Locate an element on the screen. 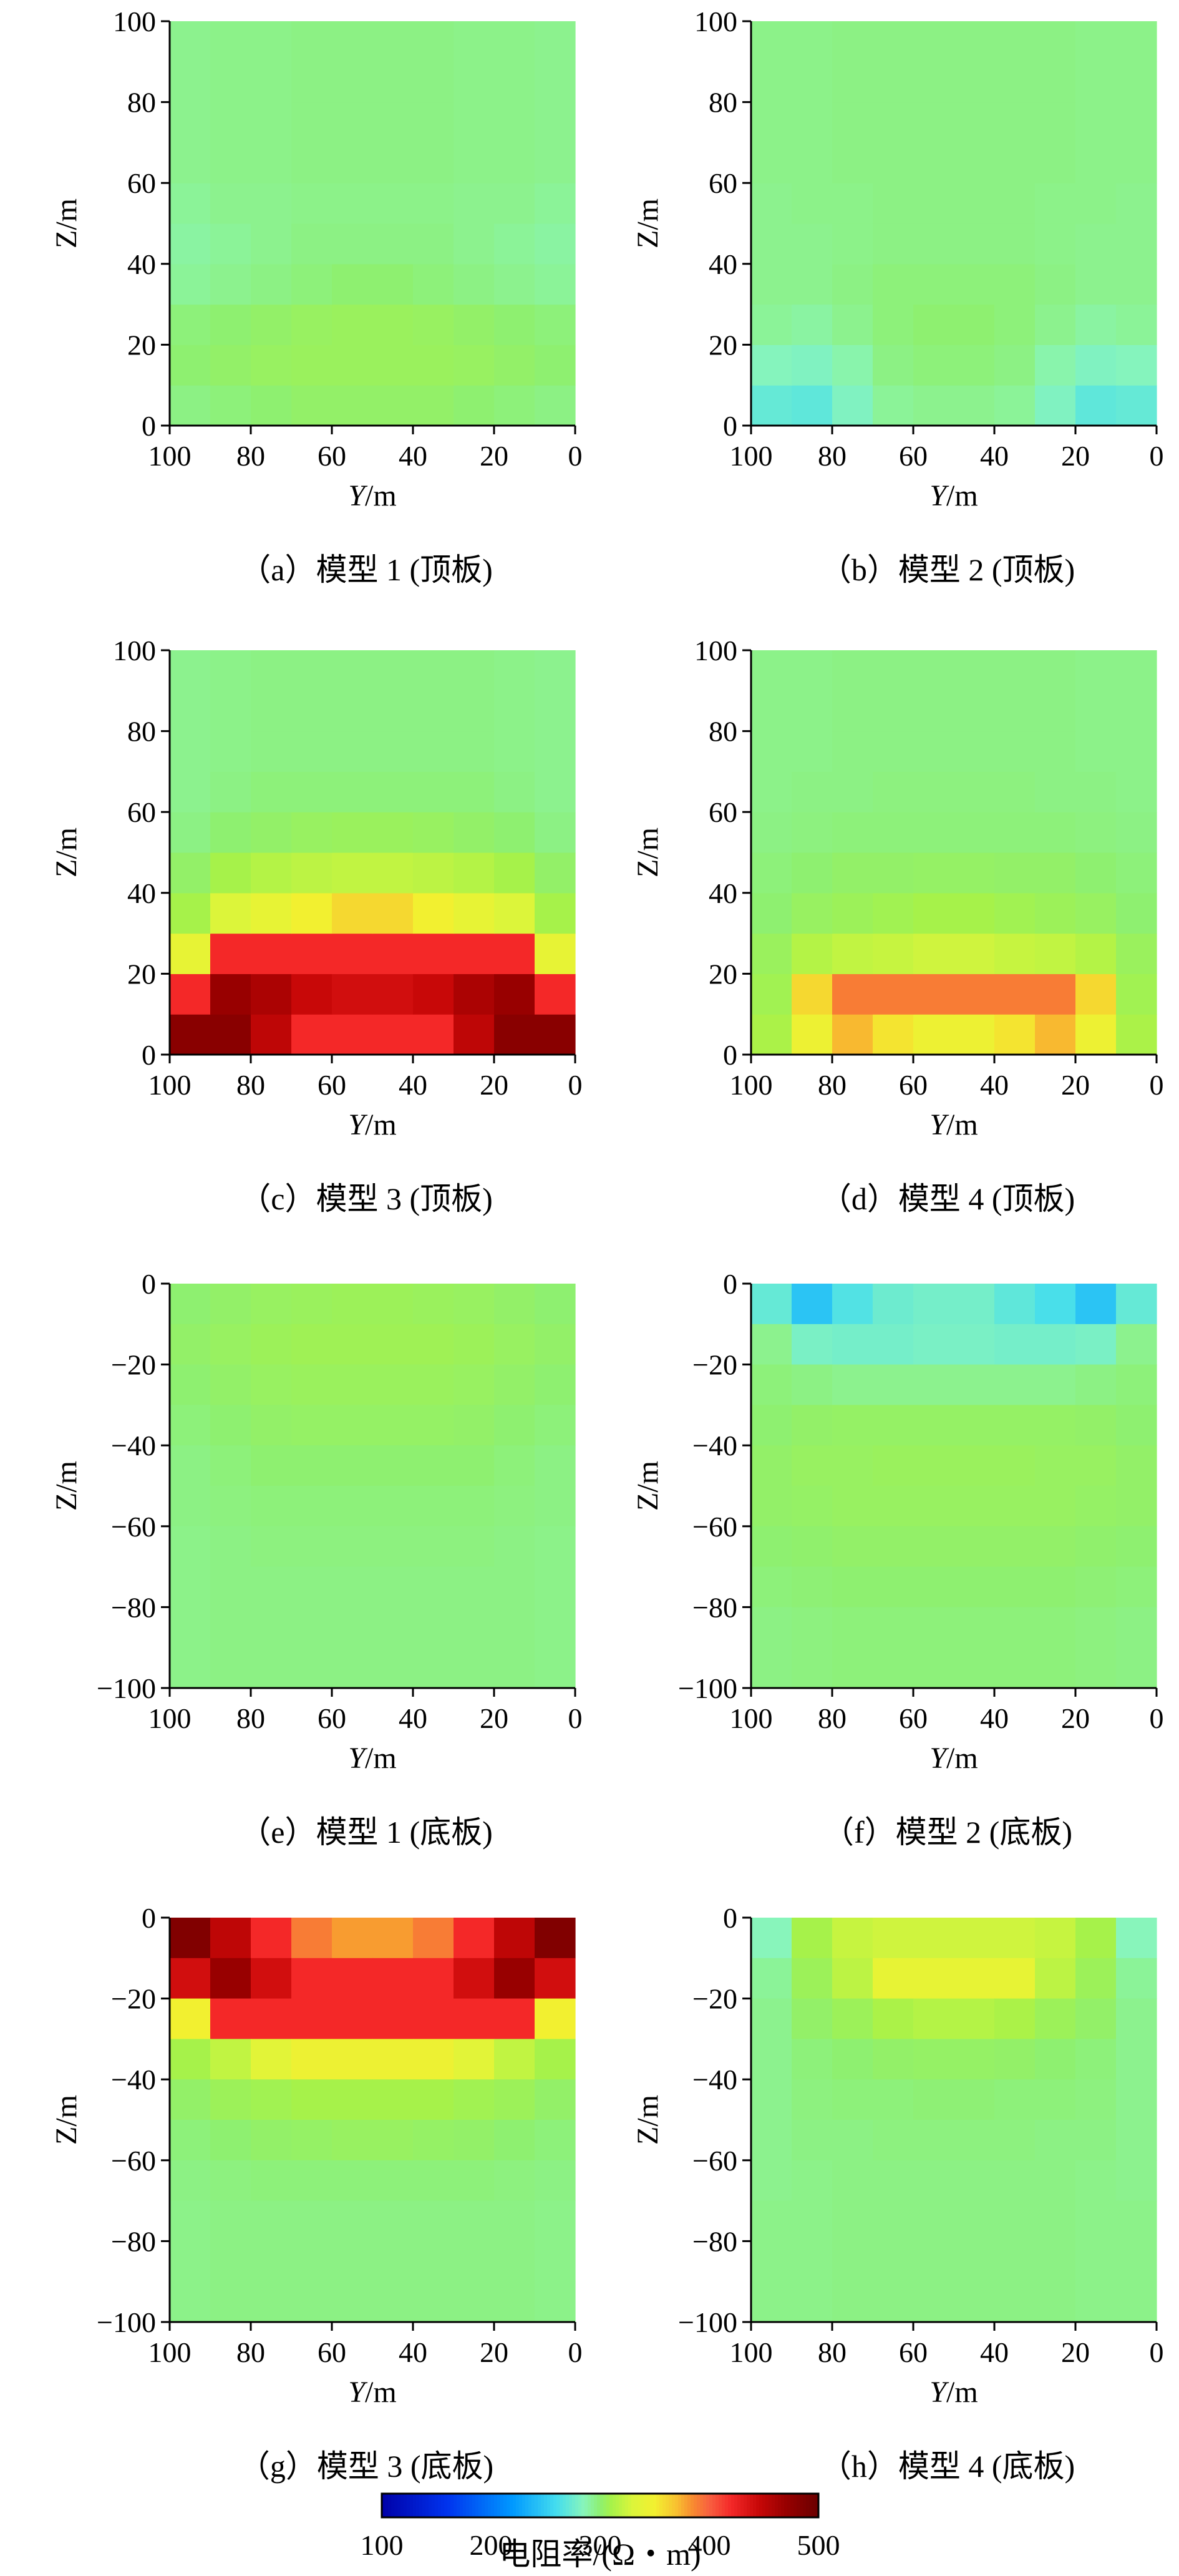 The height and width of the screenshot is (2576, 1179). y-tick-label: −80 is located at coordinates (714, 2241).